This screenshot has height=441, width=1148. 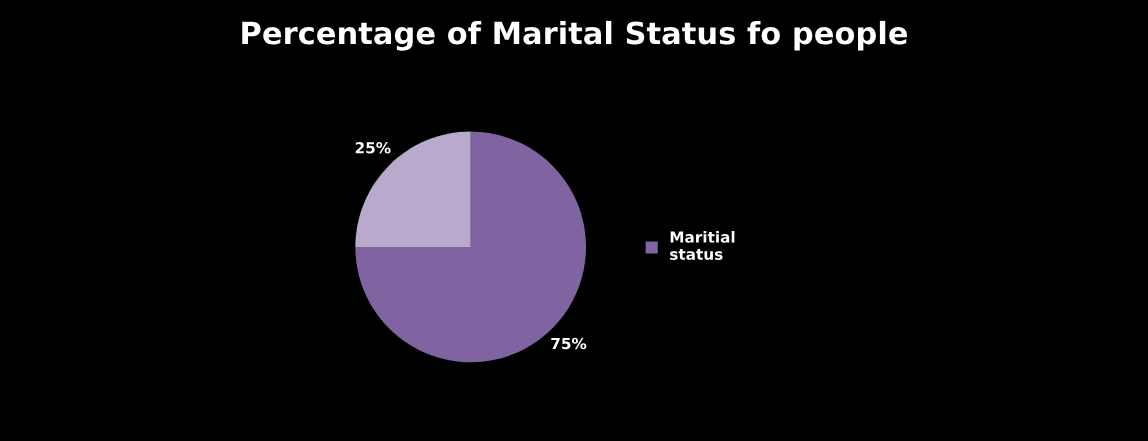 What do you see at coordinates (373, 147) in the screenshot?
I see `data-label: 25%` at bounding box center [373, 147].